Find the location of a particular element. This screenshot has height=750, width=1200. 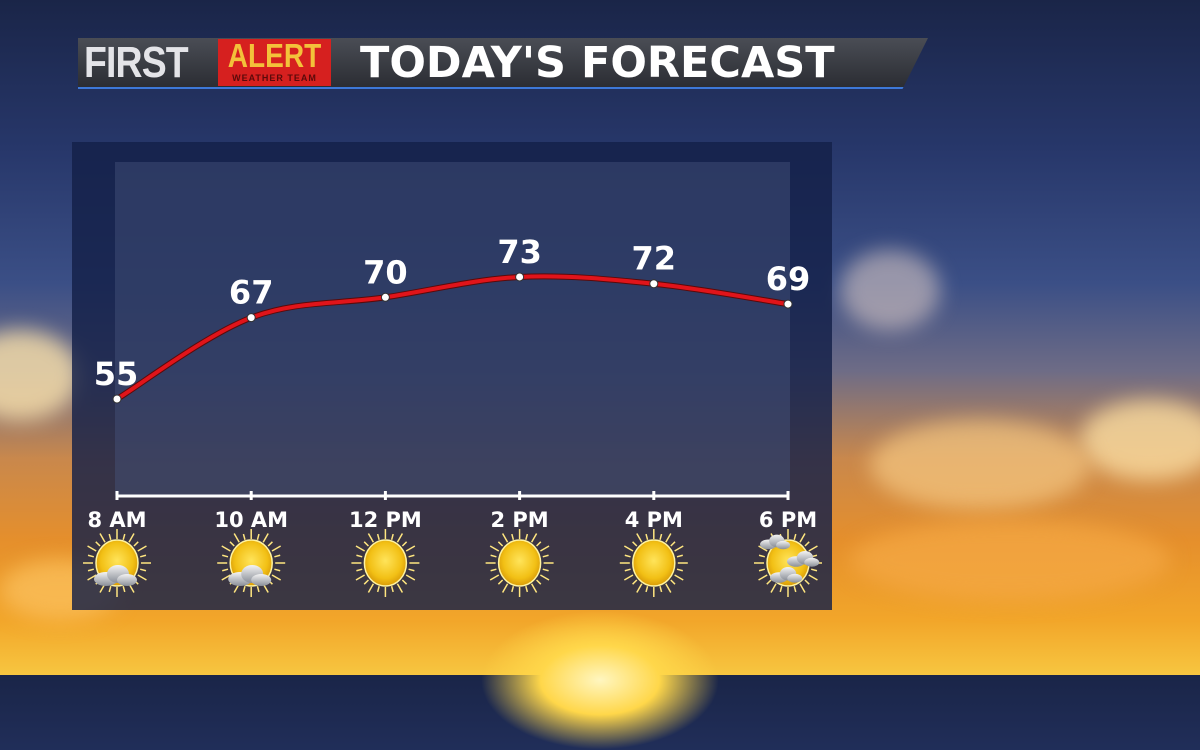

logo-alert: ALERT is located at coordinates (274, 55).